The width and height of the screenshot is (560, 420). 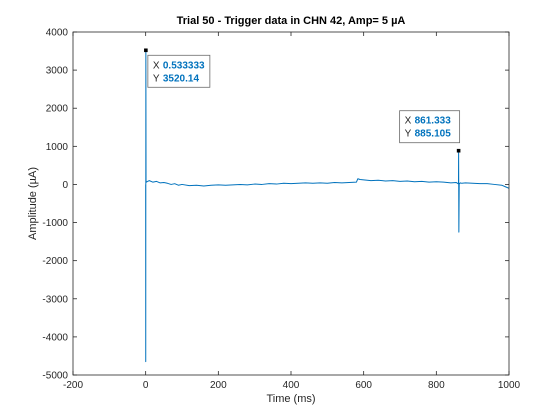 I want to click on y-tick-label: 3000, so click(x=57, y=71).